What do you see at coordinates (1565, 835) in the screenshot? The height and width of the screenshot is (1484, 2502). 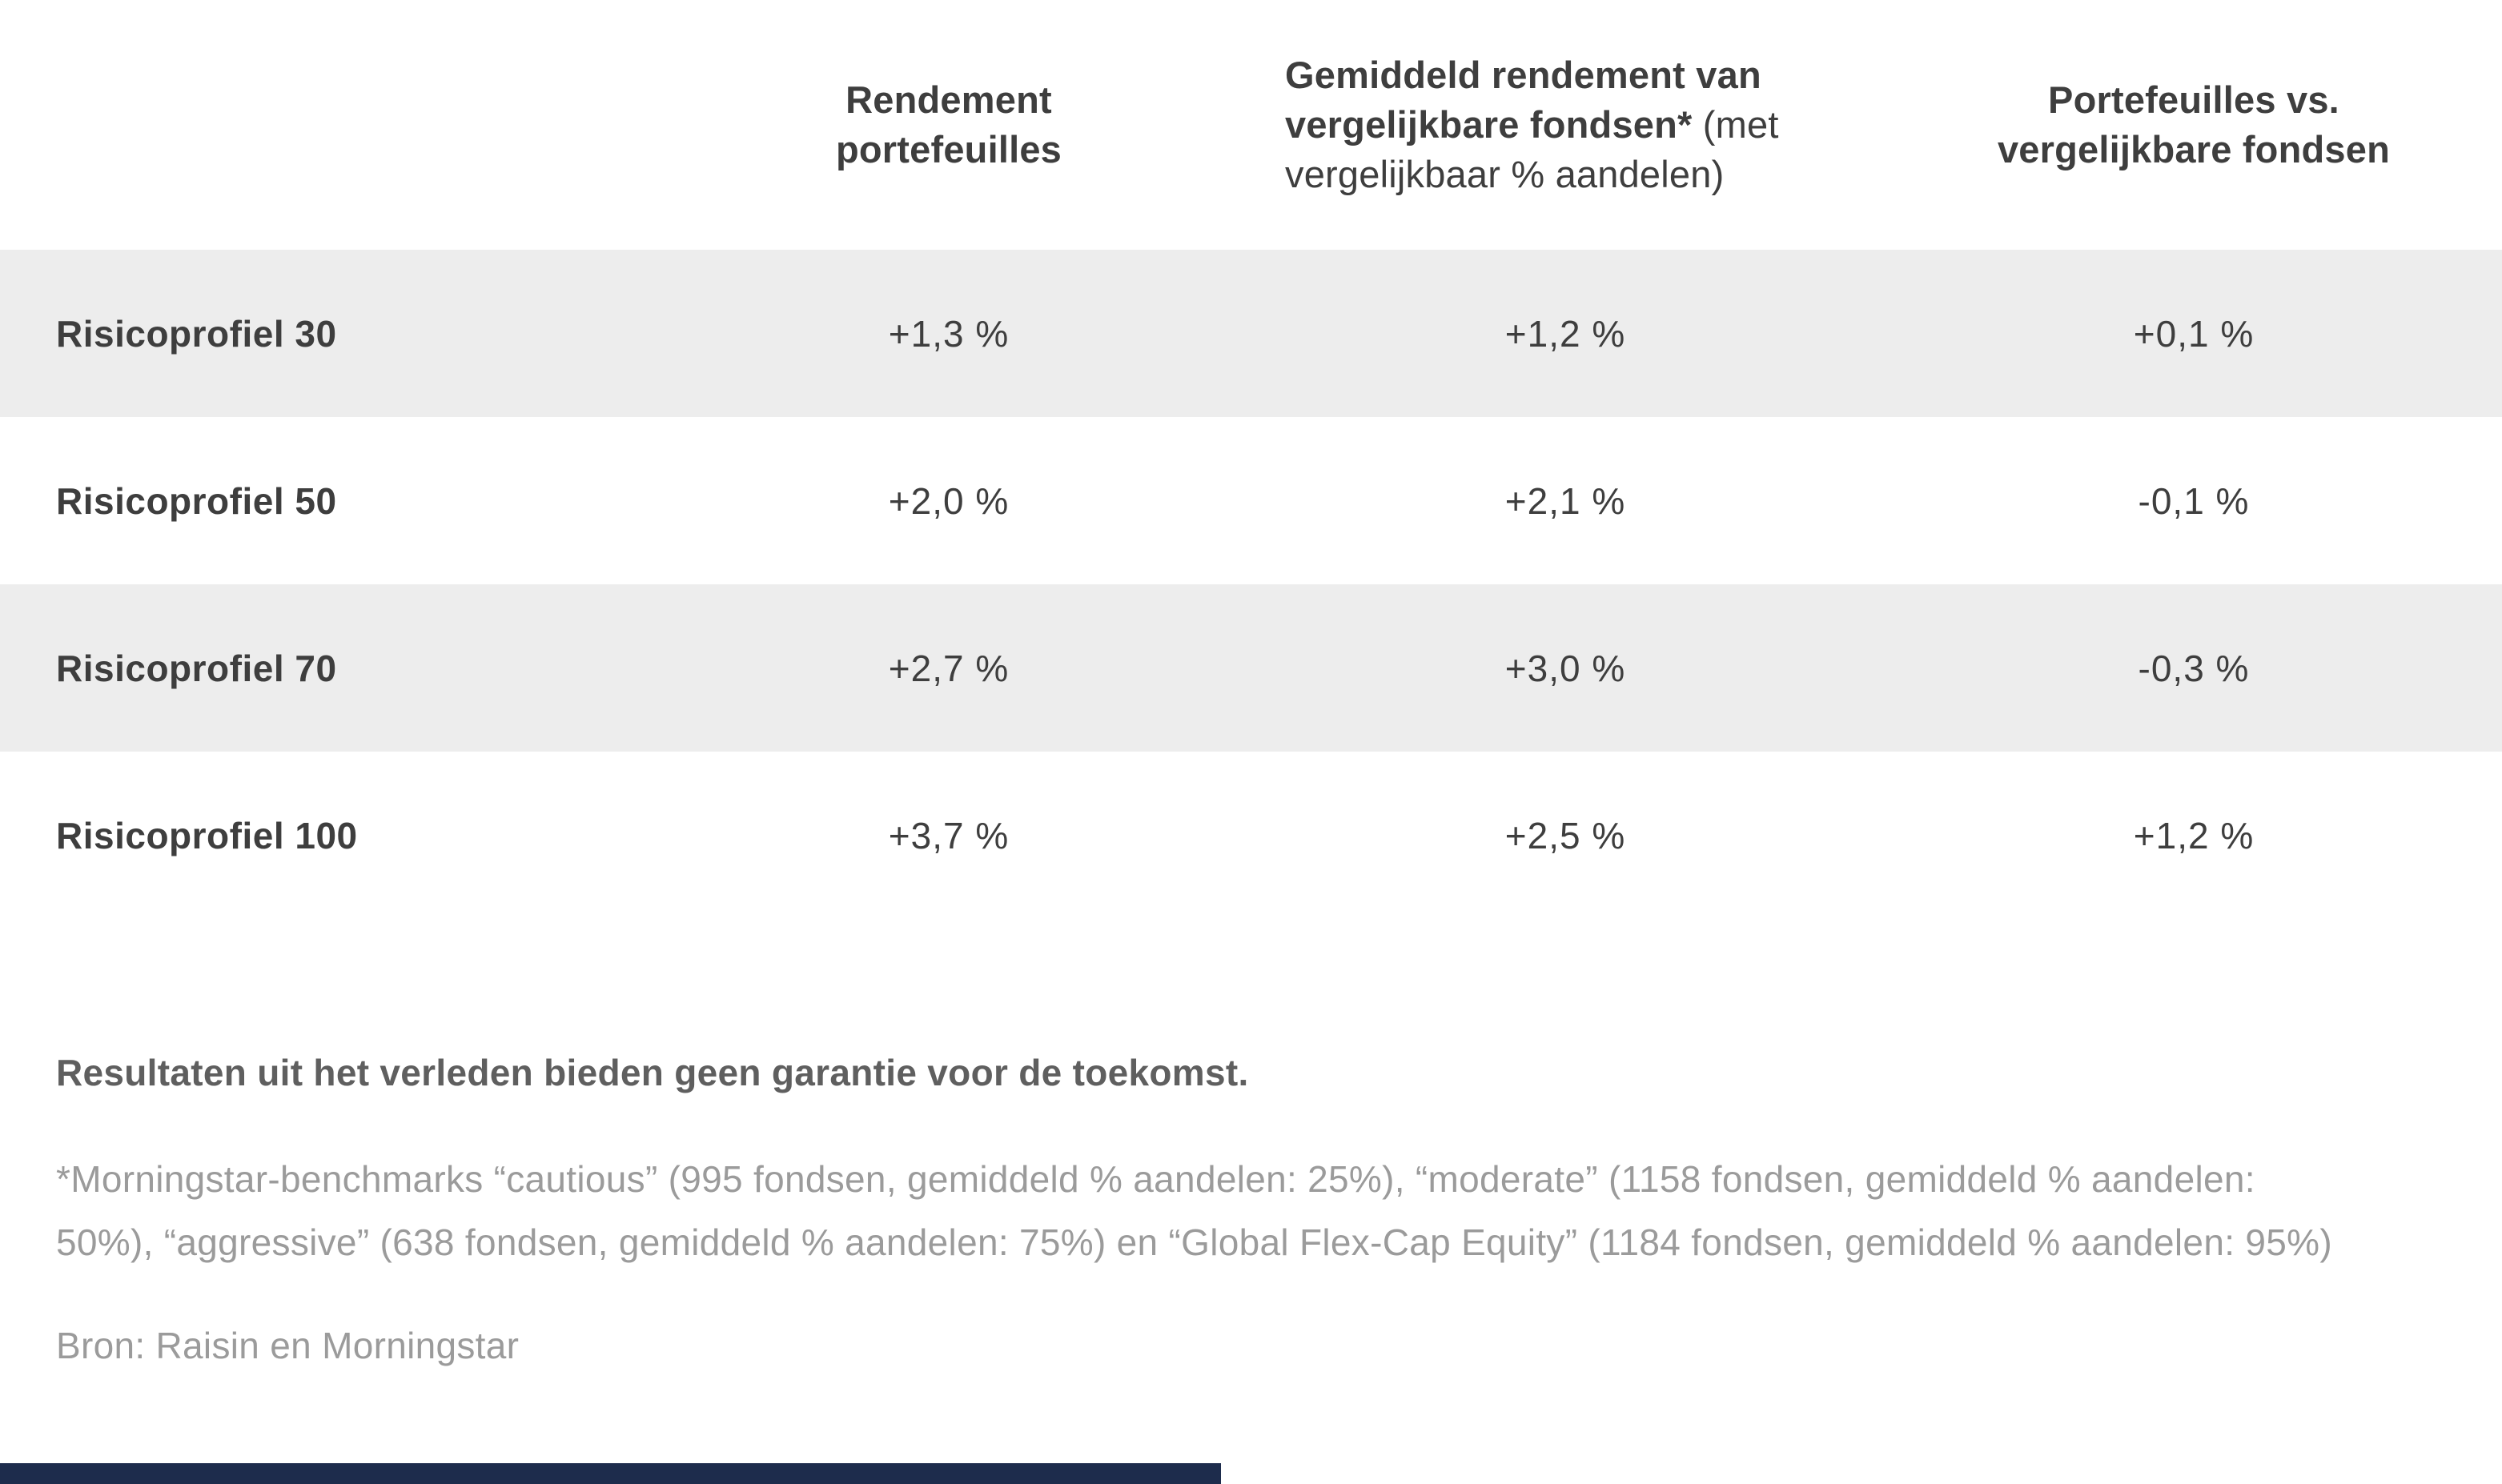 I see `cell-funds-return: +2,5 %` at bounding box center [1565, 835].